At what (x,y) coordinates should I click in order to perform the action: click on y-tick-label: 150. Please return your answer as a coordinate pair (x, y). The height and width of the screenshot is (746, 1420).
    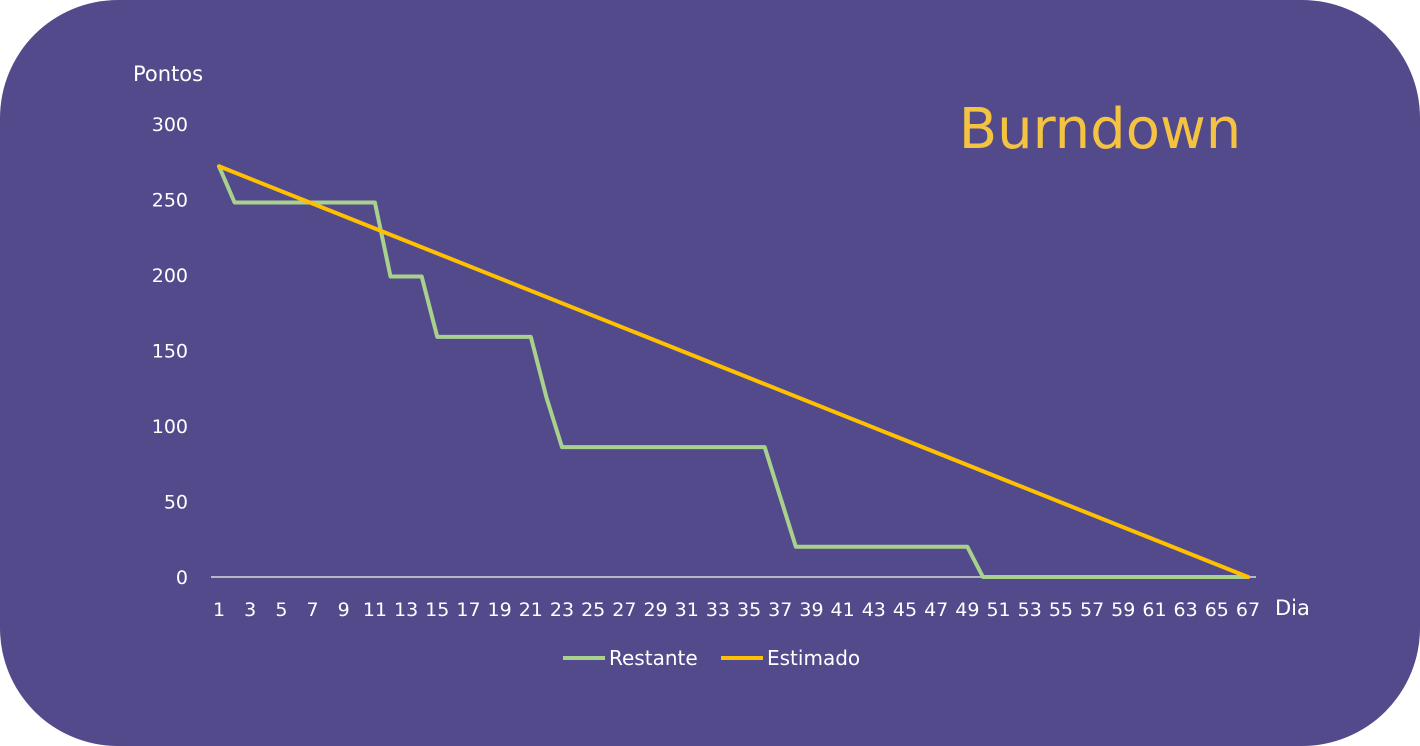
    Looking at the image, I should click on (170, 352).